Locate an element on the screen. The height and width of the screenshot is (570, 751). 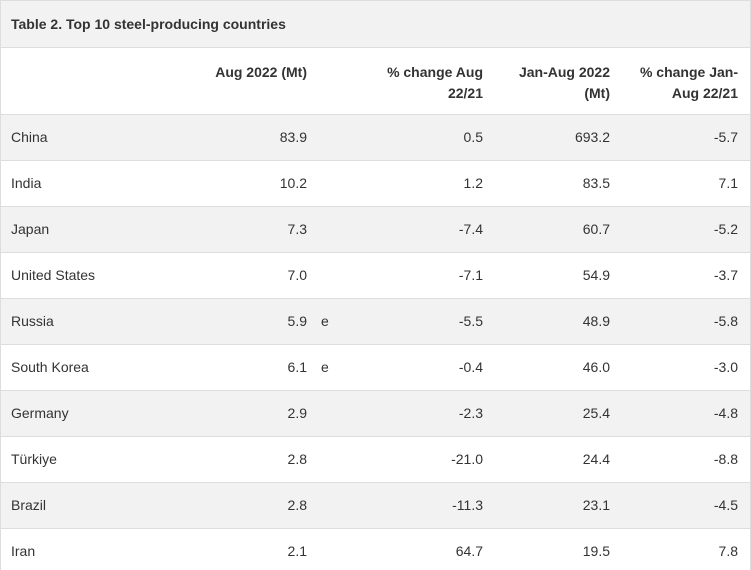
header-cell: Jan-Aug 2022 (Mt) is located at coordinates (546, 81).